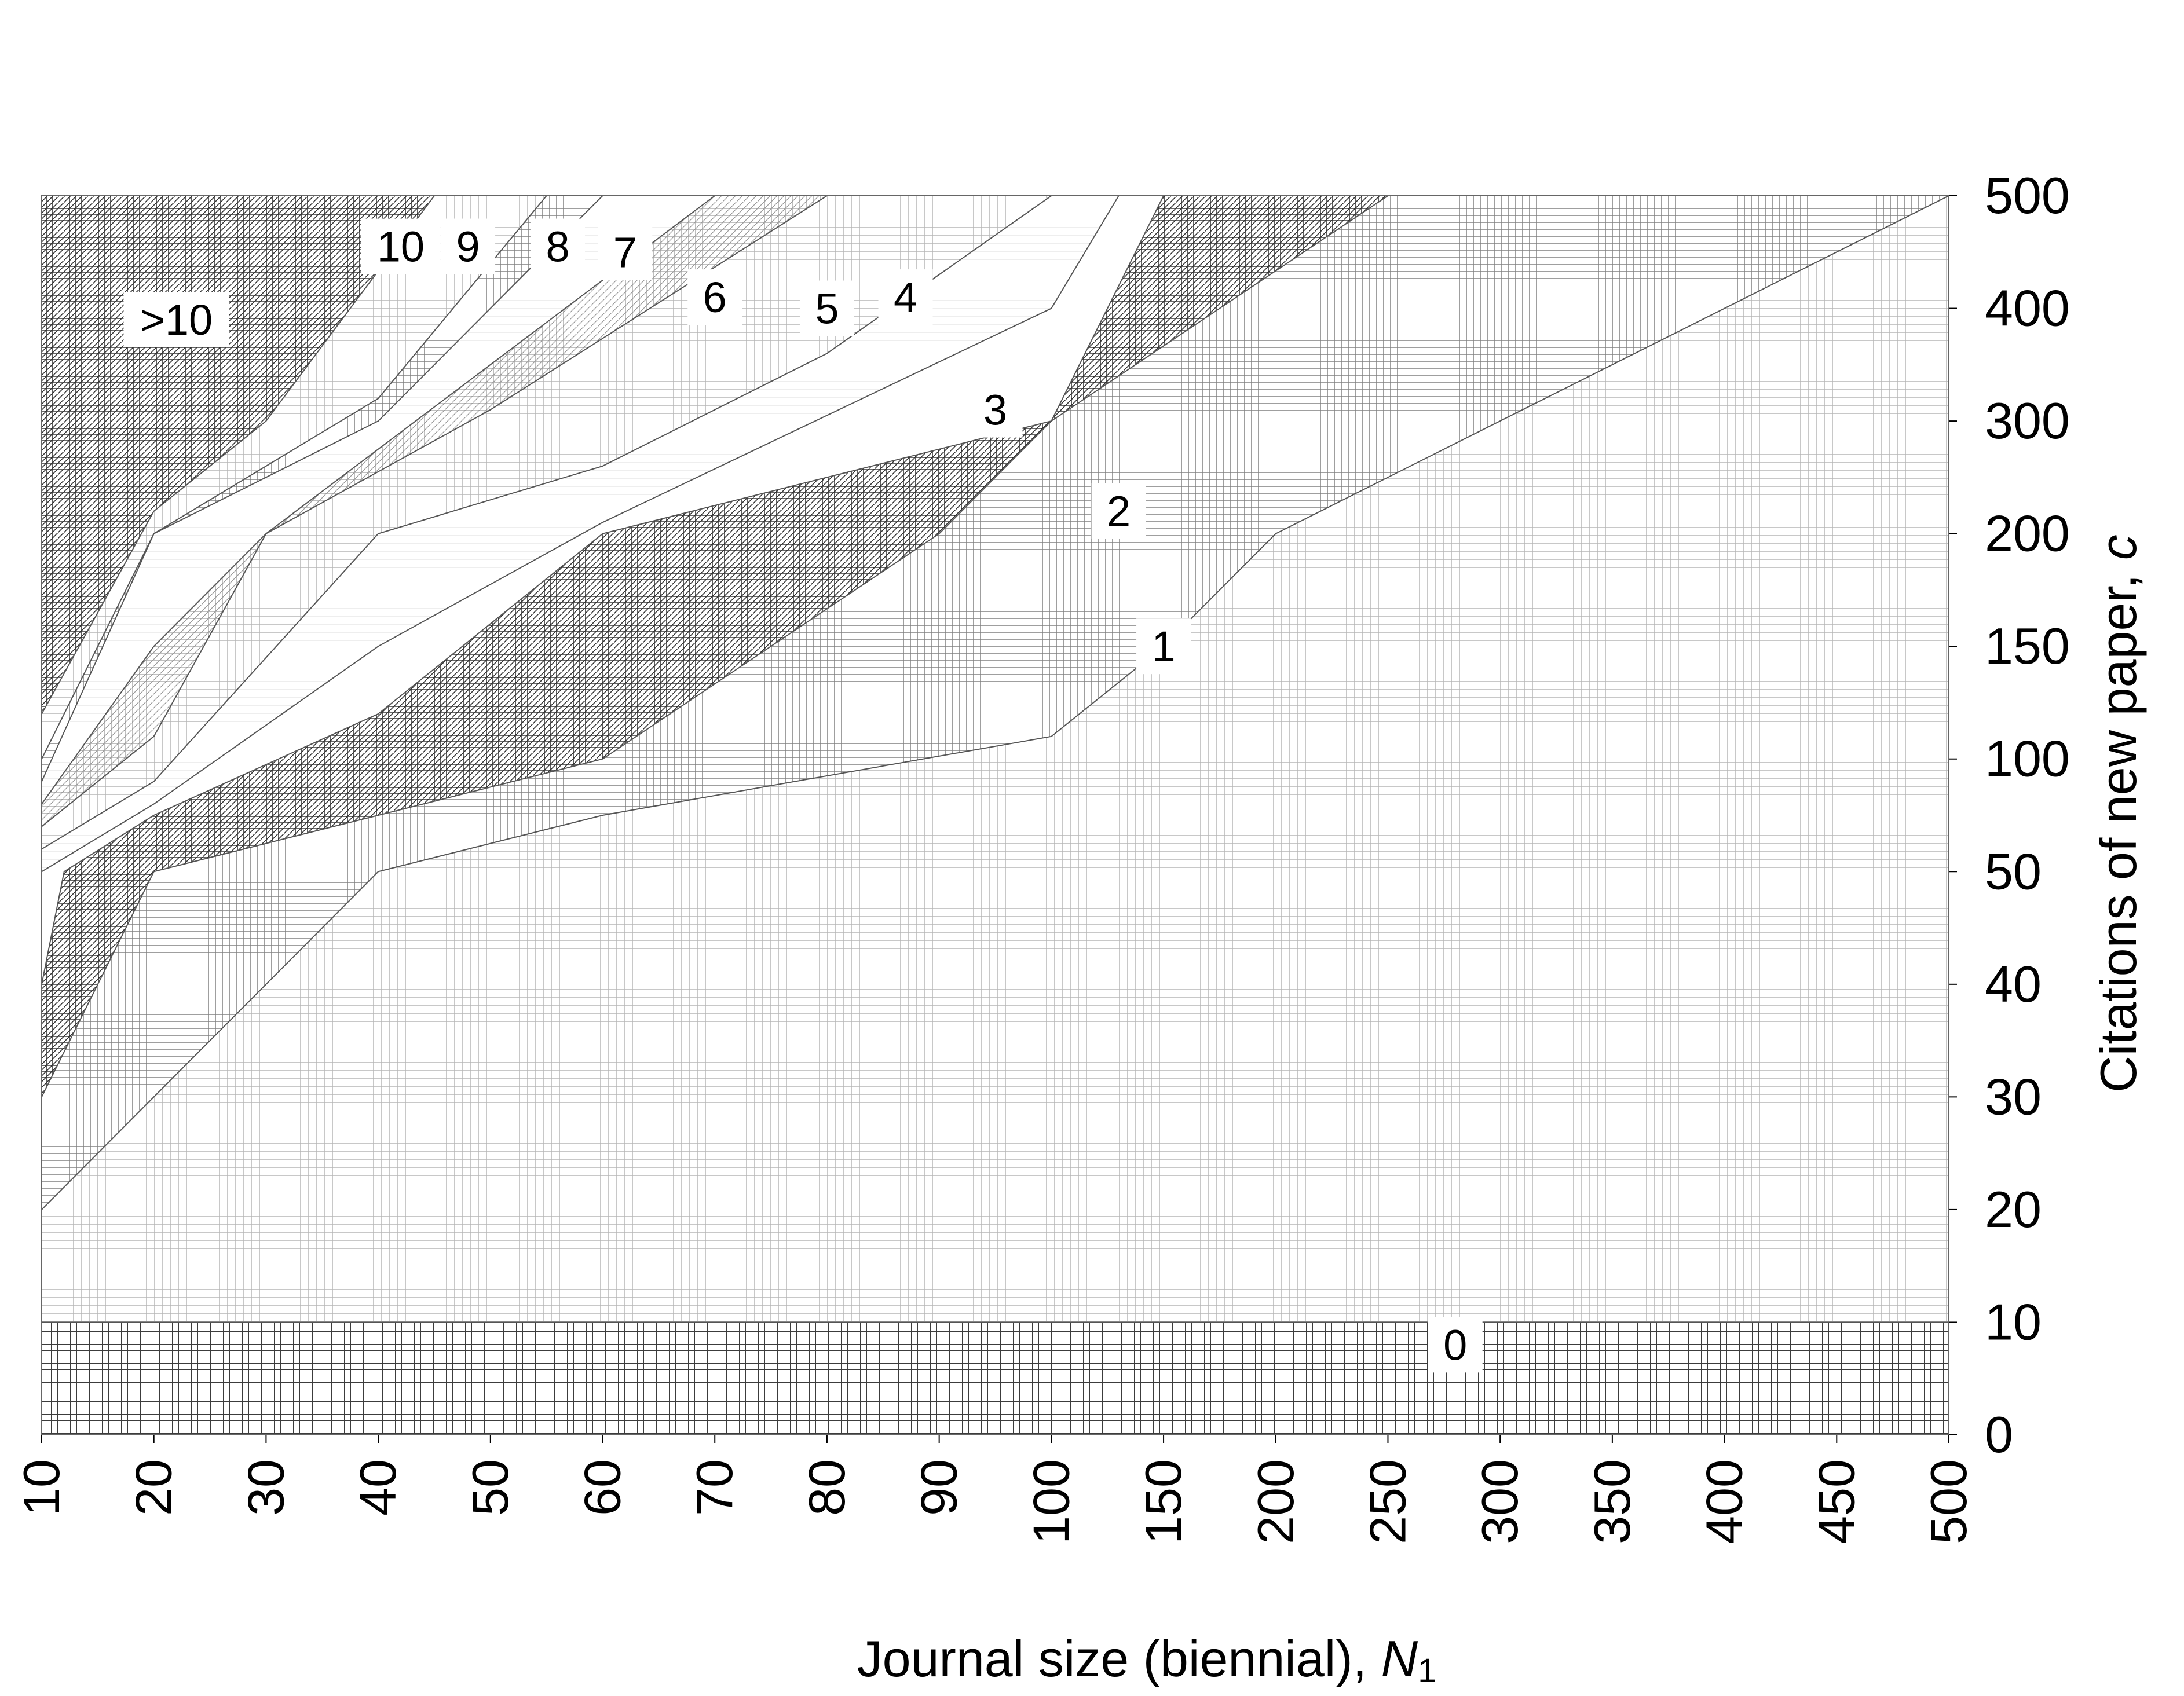  I want to click on y-tick-label: 300, so click(2028, 420).